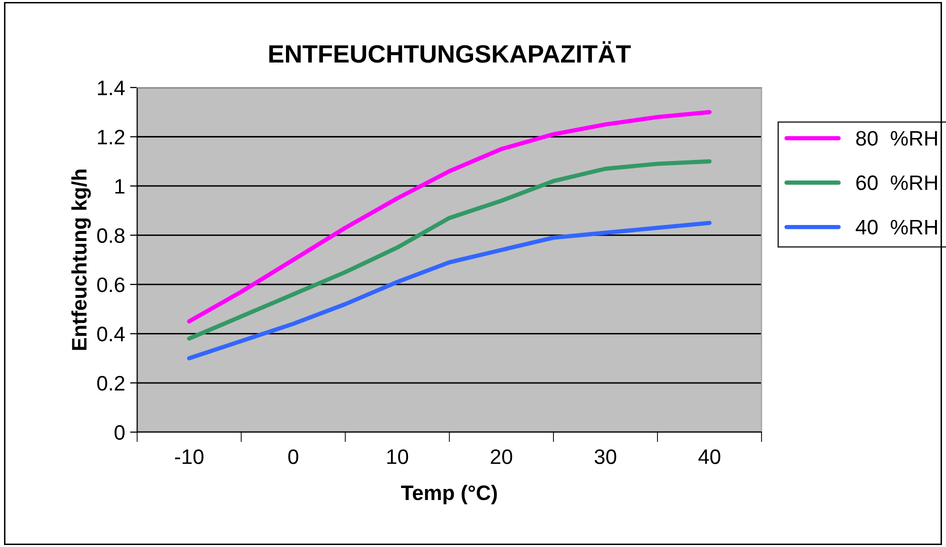 This screenshot has width=946, height=547. Describe the element at coordinates (896, 138) in the screenshot. I see `legend-label: 80 %RH` at that location.